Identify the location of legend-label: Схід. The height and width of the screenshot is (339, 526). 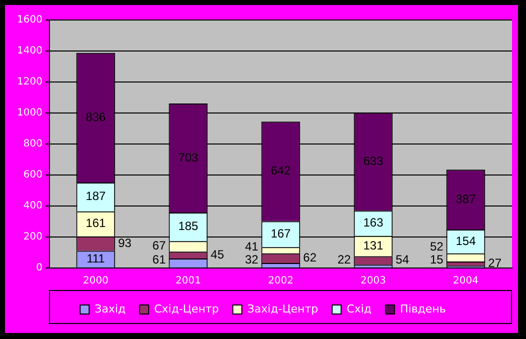
(359, 309).